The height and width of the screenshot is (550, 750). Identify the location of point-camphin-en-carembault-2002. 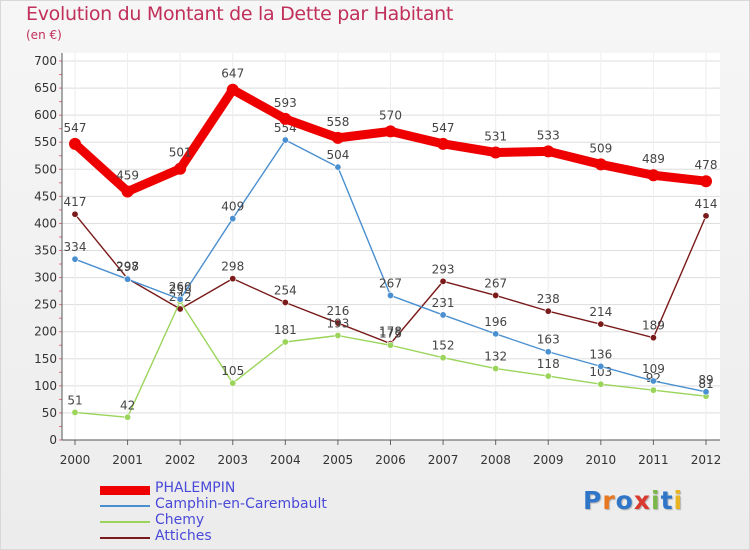
(180, 299).